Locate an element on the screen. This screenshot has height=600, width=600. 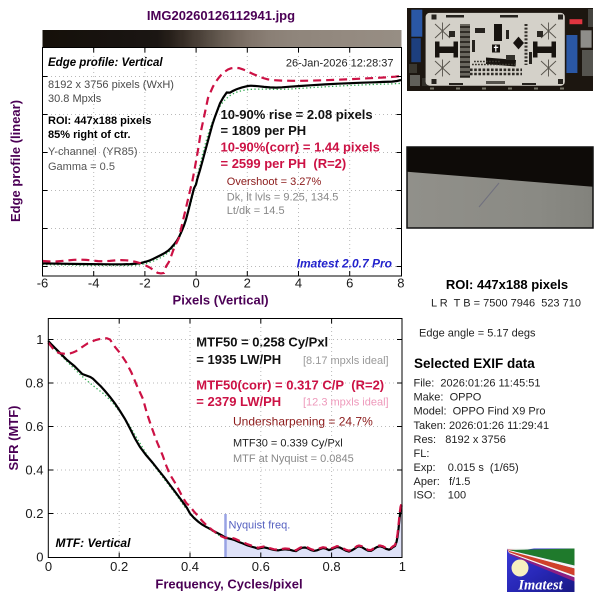
svg-text: 10-90%(corr) = 1.44 pixels is located at coordinates (300, 146).